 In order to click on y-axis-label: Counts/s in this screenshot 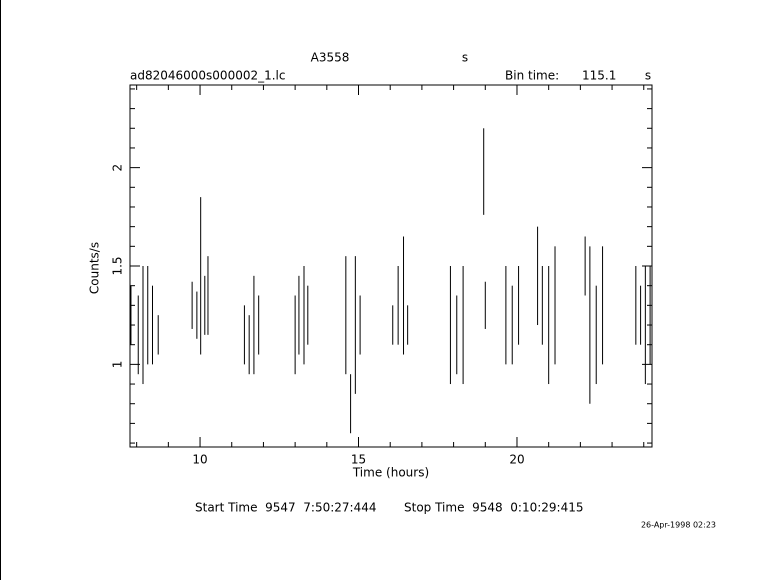, I will do `click(95, 268)`.